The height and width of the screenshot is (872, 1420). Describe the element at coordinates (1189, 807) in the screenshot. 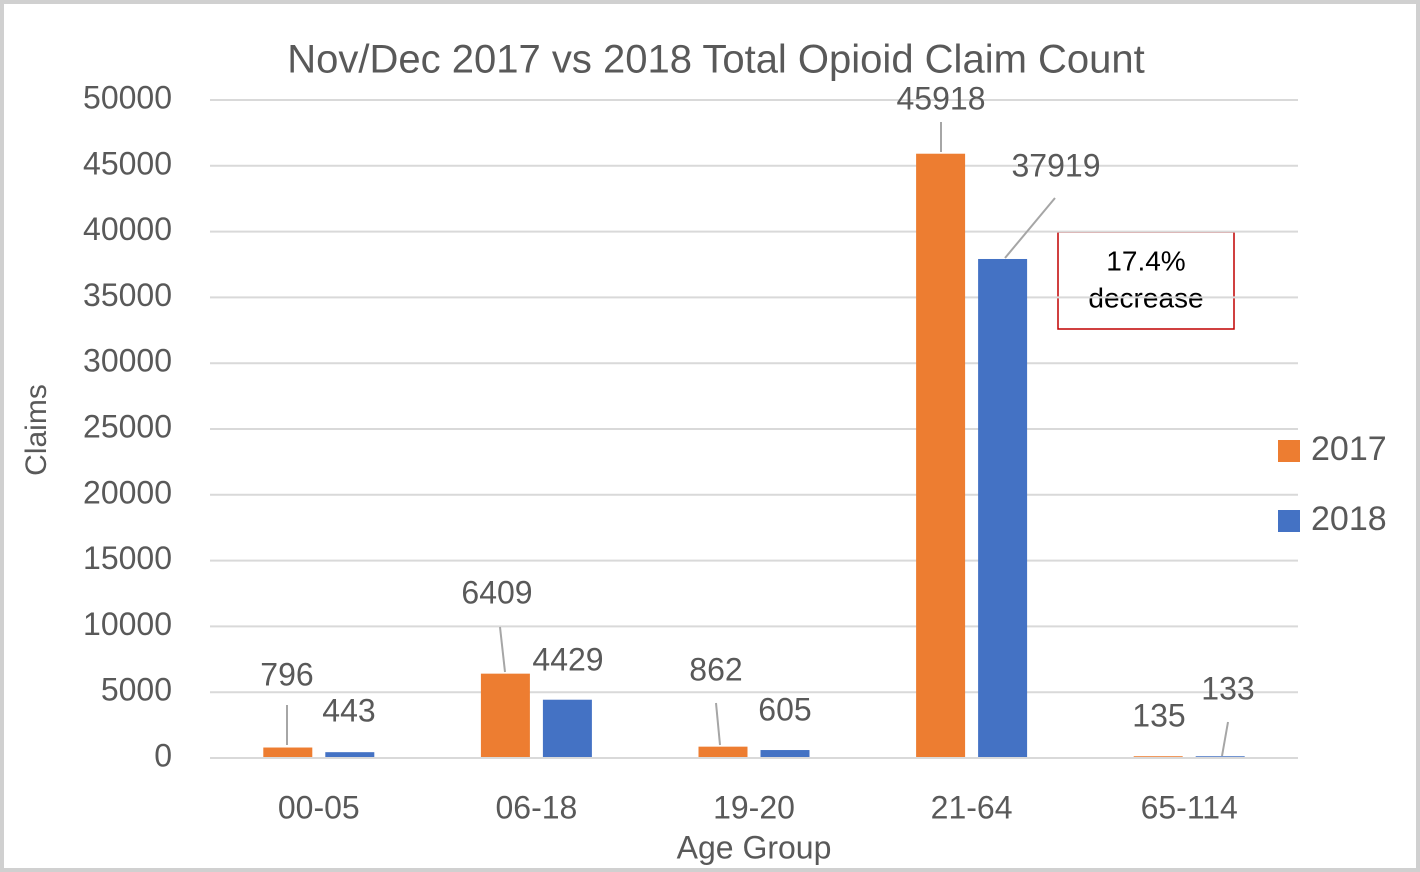

I see `x-tick-label: 65-114` at that location.